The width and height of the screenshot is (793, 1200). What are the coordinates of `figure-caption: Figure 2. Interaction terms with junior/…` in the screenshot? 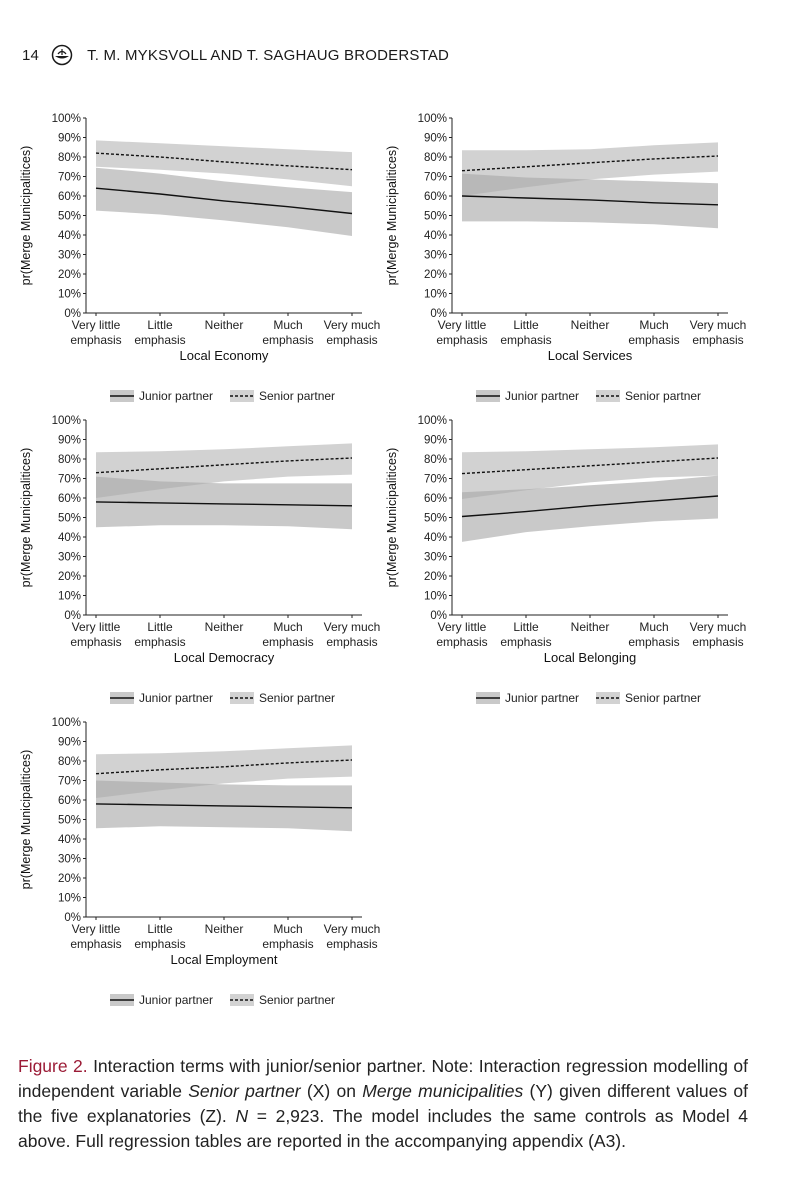 It's located at (383, 1104).